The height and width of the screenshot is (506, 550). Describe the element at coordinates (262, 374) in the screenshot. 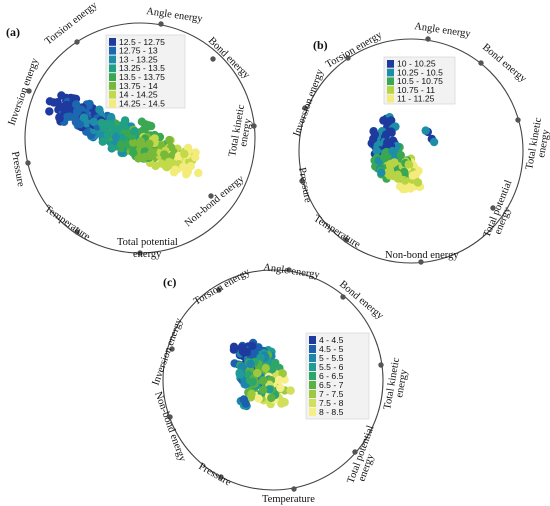

I see `panel-c-points` at that location.